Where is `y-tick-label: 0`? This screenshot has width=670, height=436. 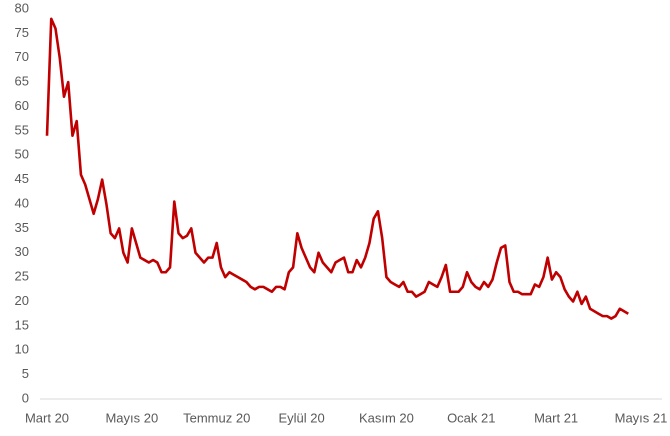 y-tick-label: 0 is located at coordinates (25, 397).